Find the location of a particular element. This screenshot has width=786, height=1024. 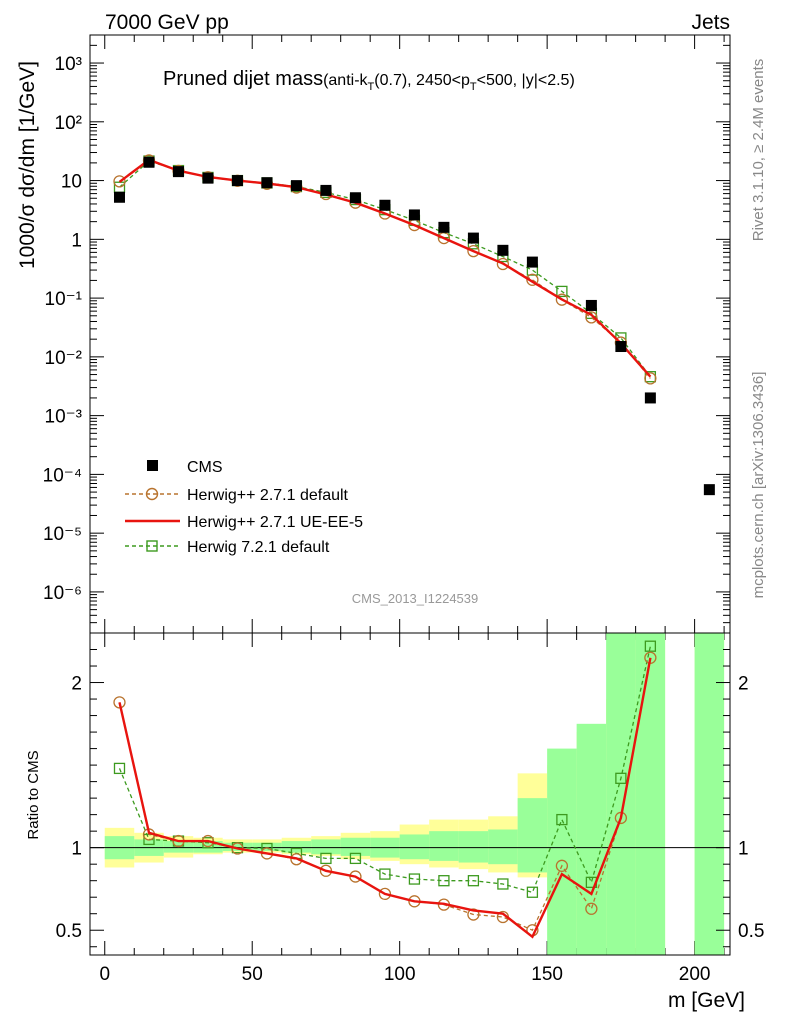

watermark: CMS_2013_I1224539 is located at coordinates (415, 598).